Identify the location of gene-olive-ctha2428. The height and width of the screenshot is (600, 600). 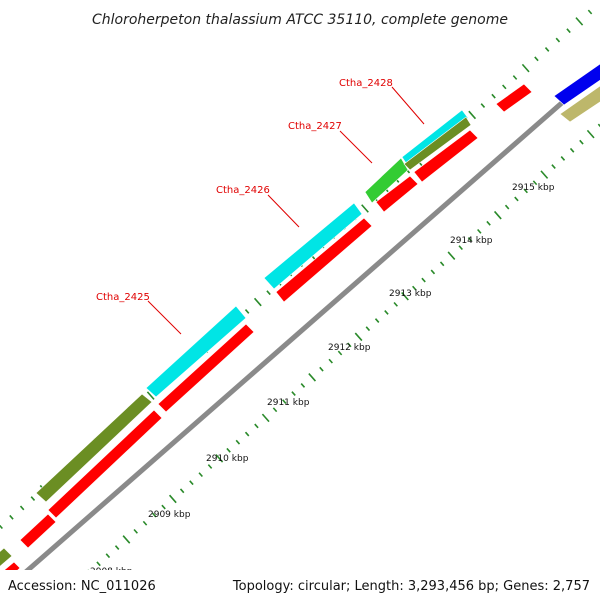
(437, 143).